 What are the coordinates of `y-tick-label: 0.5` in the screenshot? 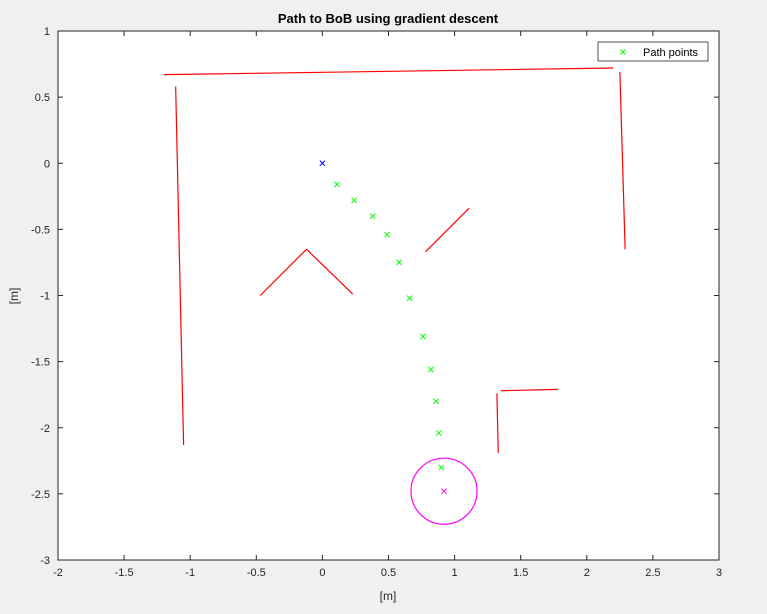 It's located at (42, 98).